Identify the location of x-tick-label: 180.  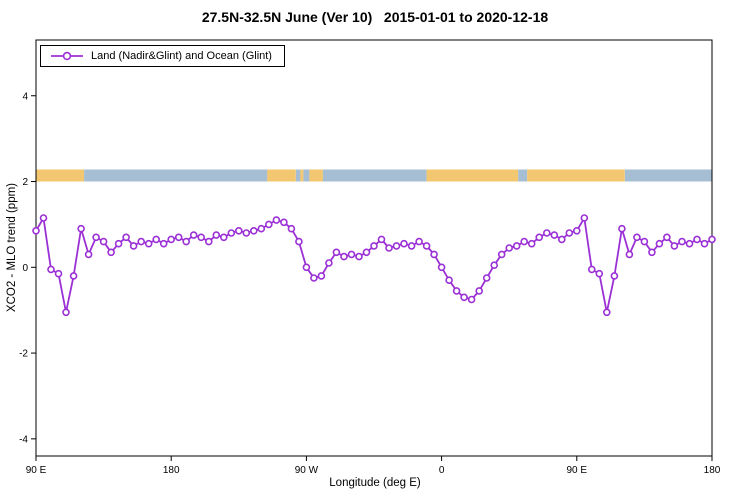
(171, 470).